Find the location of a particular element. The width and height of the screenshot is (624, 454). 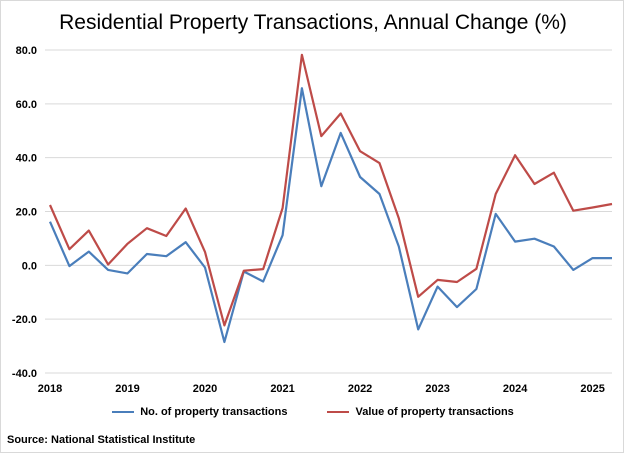

x-tick-label: 2021 is located at coordinates (282, 389).